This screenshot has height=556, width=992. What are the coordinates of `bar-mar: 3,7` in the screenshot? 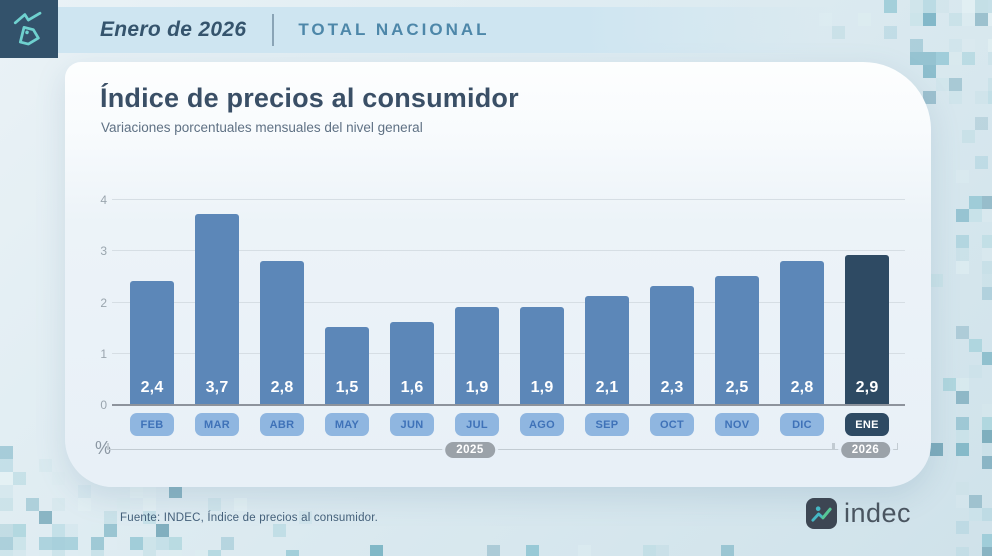 It's located at (217, 309).